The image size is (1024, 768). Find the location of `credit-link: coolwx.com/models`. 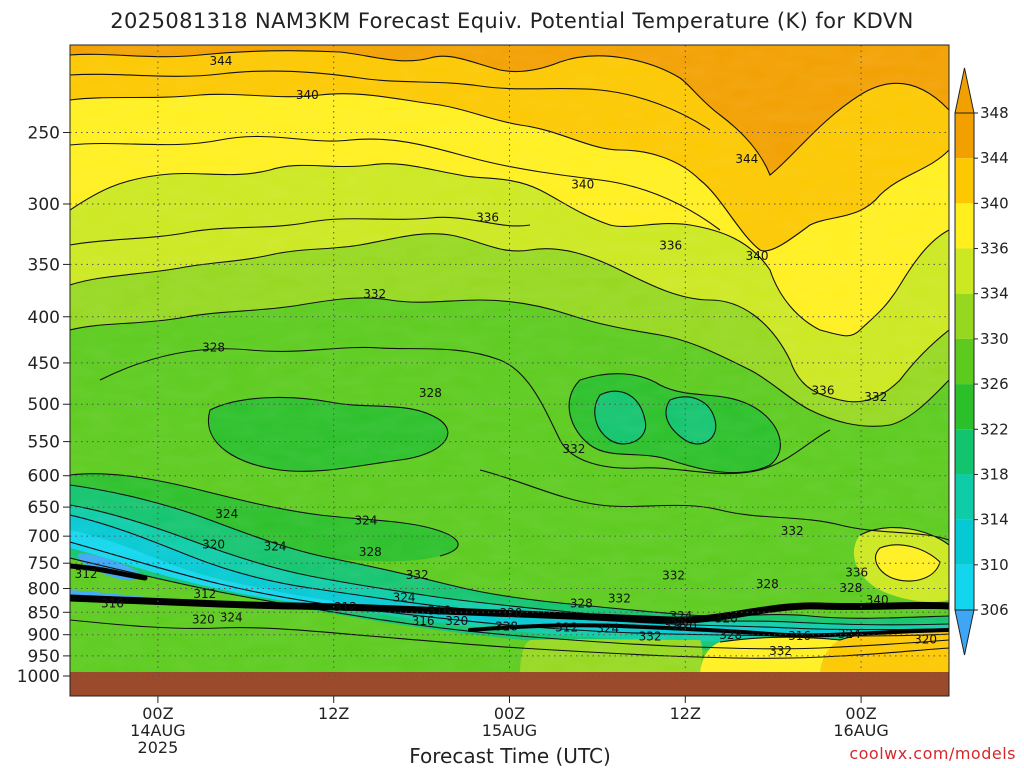

credit-link: coolwx.com/models is located at coordinates (932, 753).